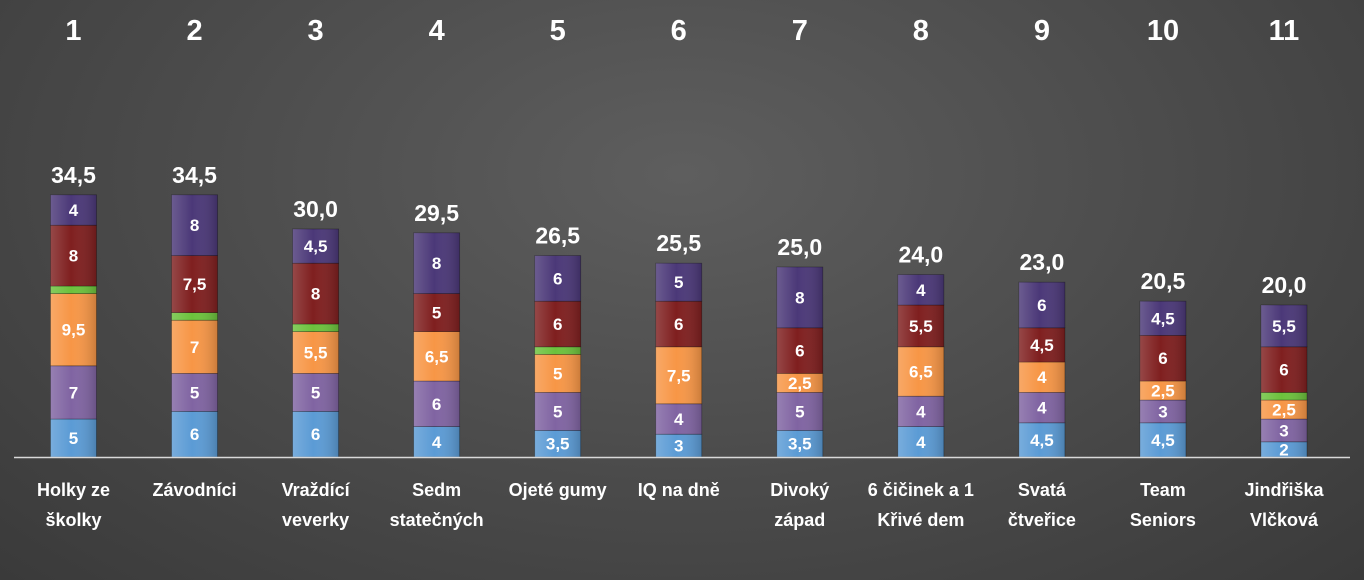  What do you see at coordinates (920, 520) in the screenshot?
I see `category-label: Křivé dem` at bounding box center [920, 520].